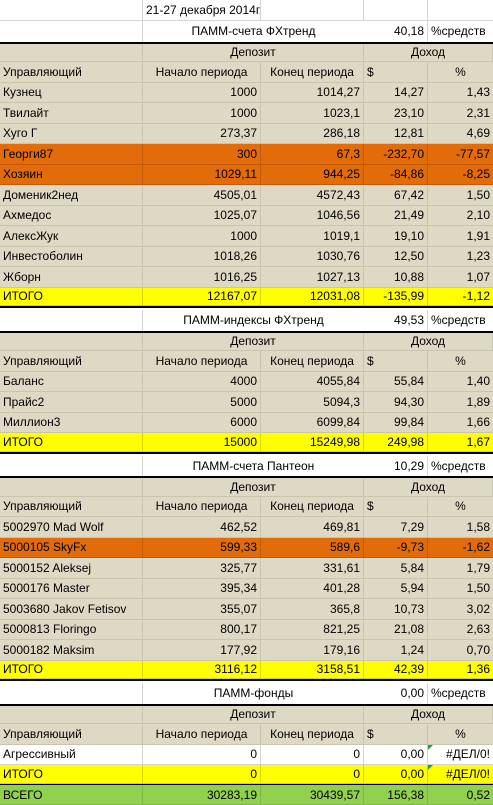 This screenshot has height=805, width=493. Describe the element at coordinates (312, 547) in the screenshot. I see `end-value: 589,6` at that location.